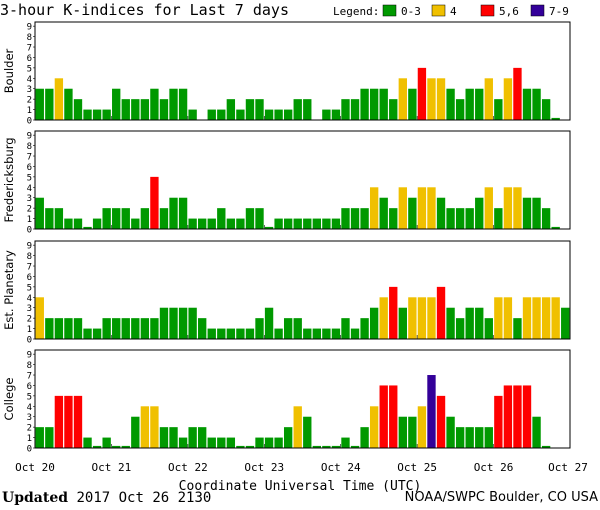  Describe the element at coordinates (451, 11) in the screenshot. I see `legend: Legend: 0-3 4 5,6 7-9` at that location.